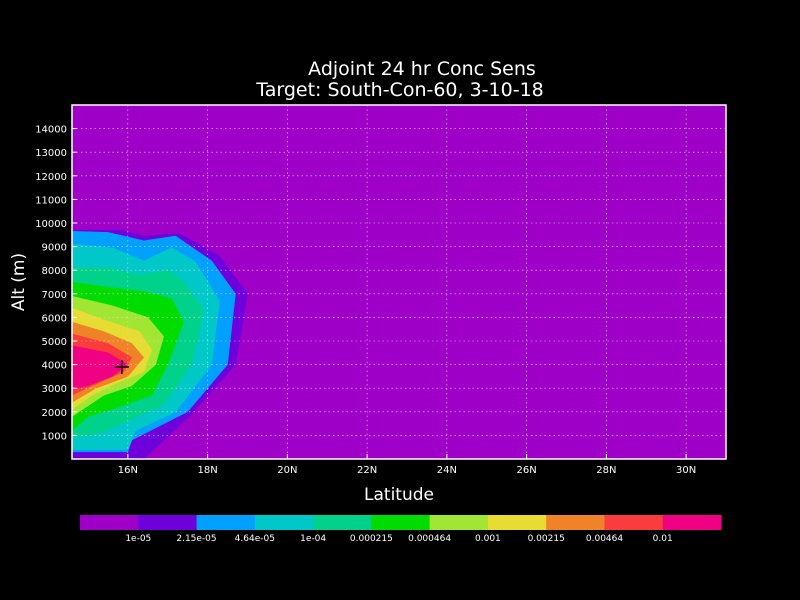  I want to click on y-tick-label: 3000, so click(54, 389).